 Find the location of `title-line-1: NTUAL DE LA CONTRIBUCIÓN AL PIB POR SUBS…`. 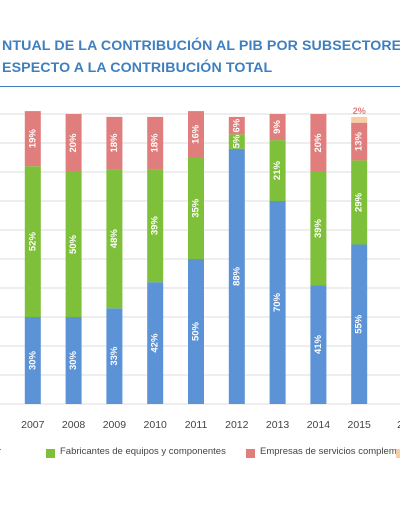

title-line-1: NTUAL DE LA CONTRIBUCIÓN AL PIB POR SUBS… is located at coordinates (201, 46).